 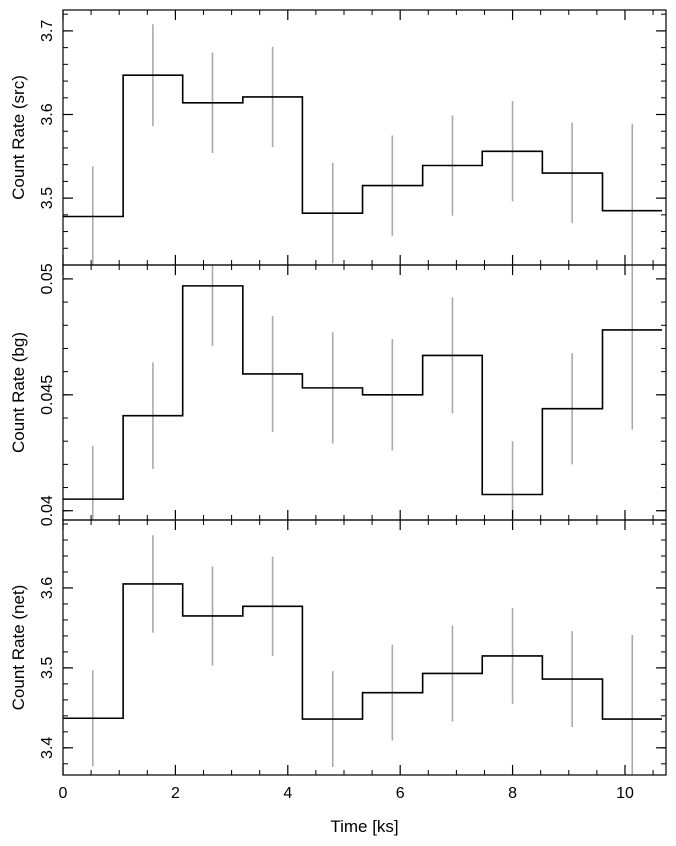 I want to click on y-tick-label: 3.7, so click(x=47, y=31).